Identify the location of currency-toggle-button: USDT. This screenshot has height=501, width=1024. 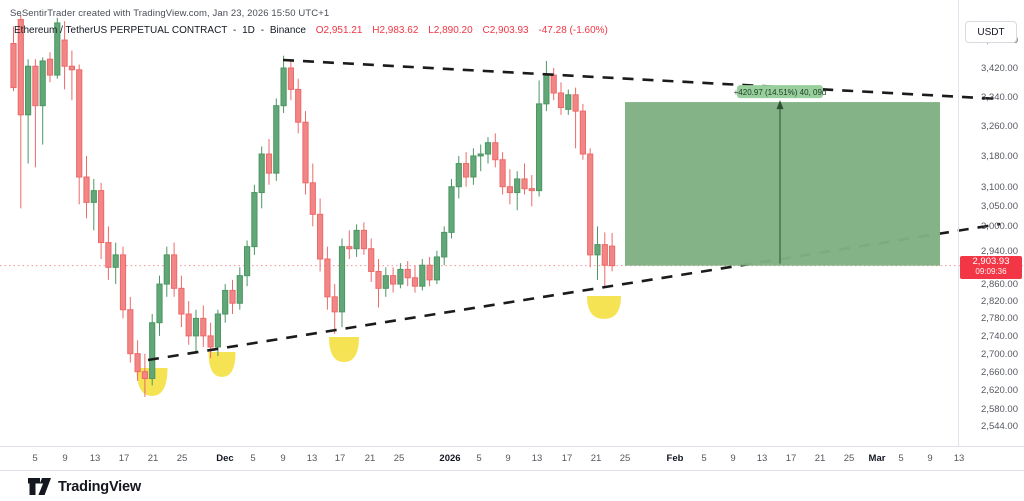
(991, 32).